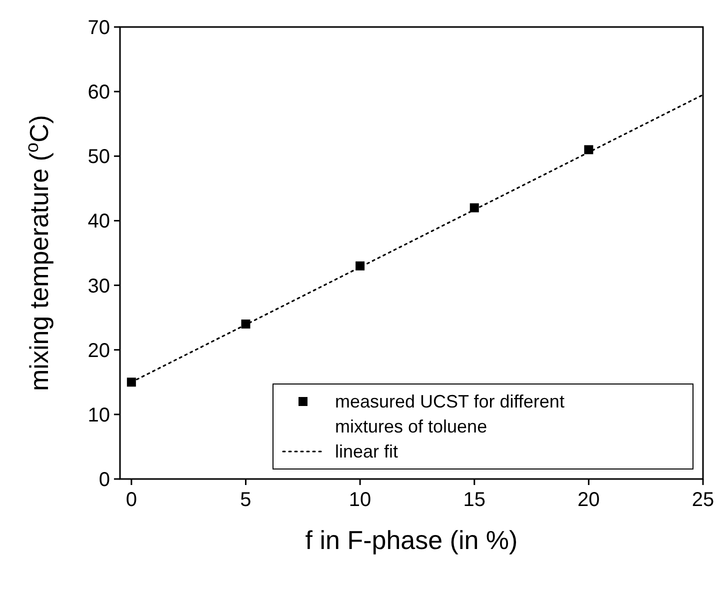 The image size is (725, 596). What do you see at coordinates (131, 500) in the screenshot?
I see `x-tick-label: 0` at bounding box center [131, 500].